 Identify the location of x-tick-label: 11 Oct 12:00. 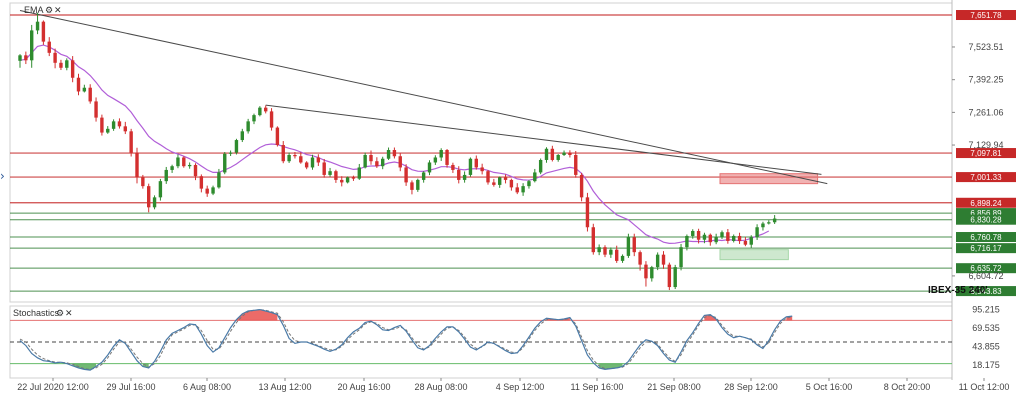
(984, 387).